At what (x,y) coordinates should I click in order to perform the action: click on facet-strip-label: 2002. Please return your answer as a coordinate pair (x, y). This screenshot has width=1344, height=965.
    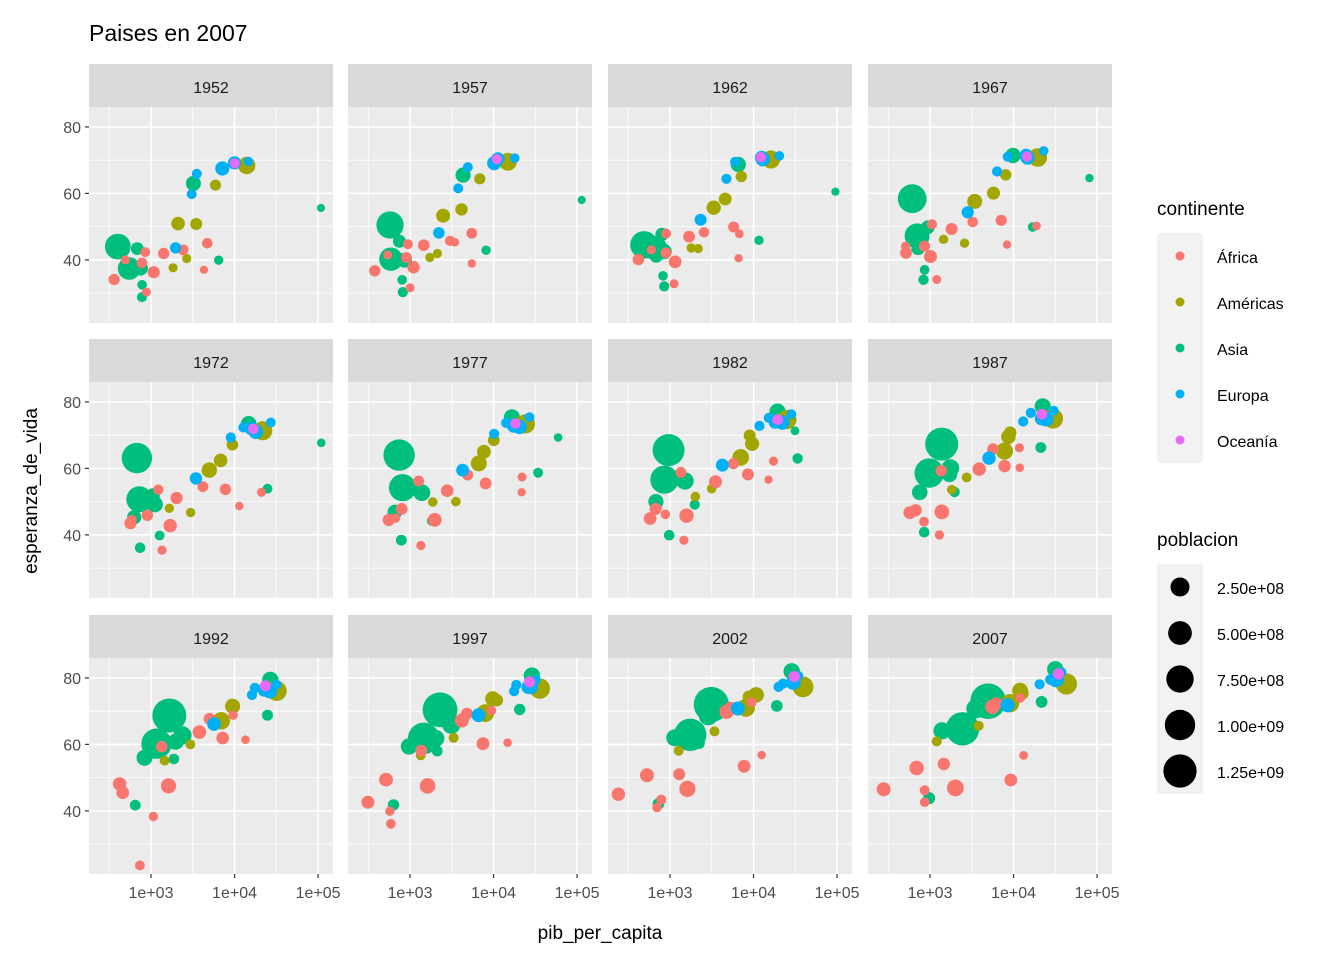
    Looking at the image, I should click on (730, 639).